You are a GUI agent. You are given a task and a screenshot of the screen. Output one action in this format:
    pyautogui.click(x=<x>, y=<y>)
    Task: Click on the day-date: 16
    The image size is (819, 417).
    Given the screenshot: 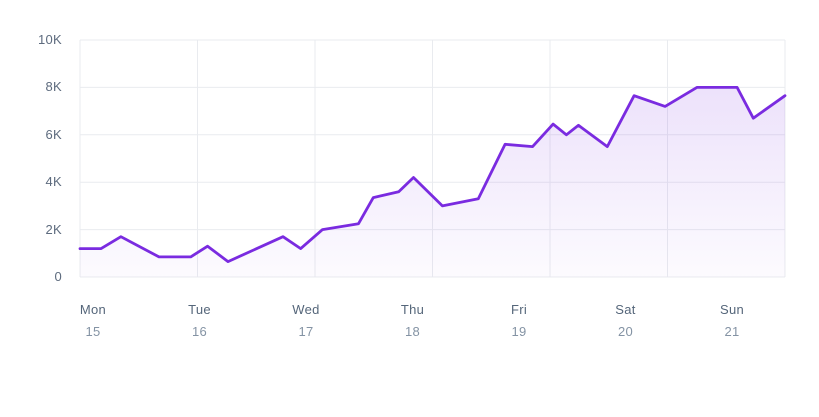 What is the action you would take?
    pyautogui.click(x=199, y=331)
    